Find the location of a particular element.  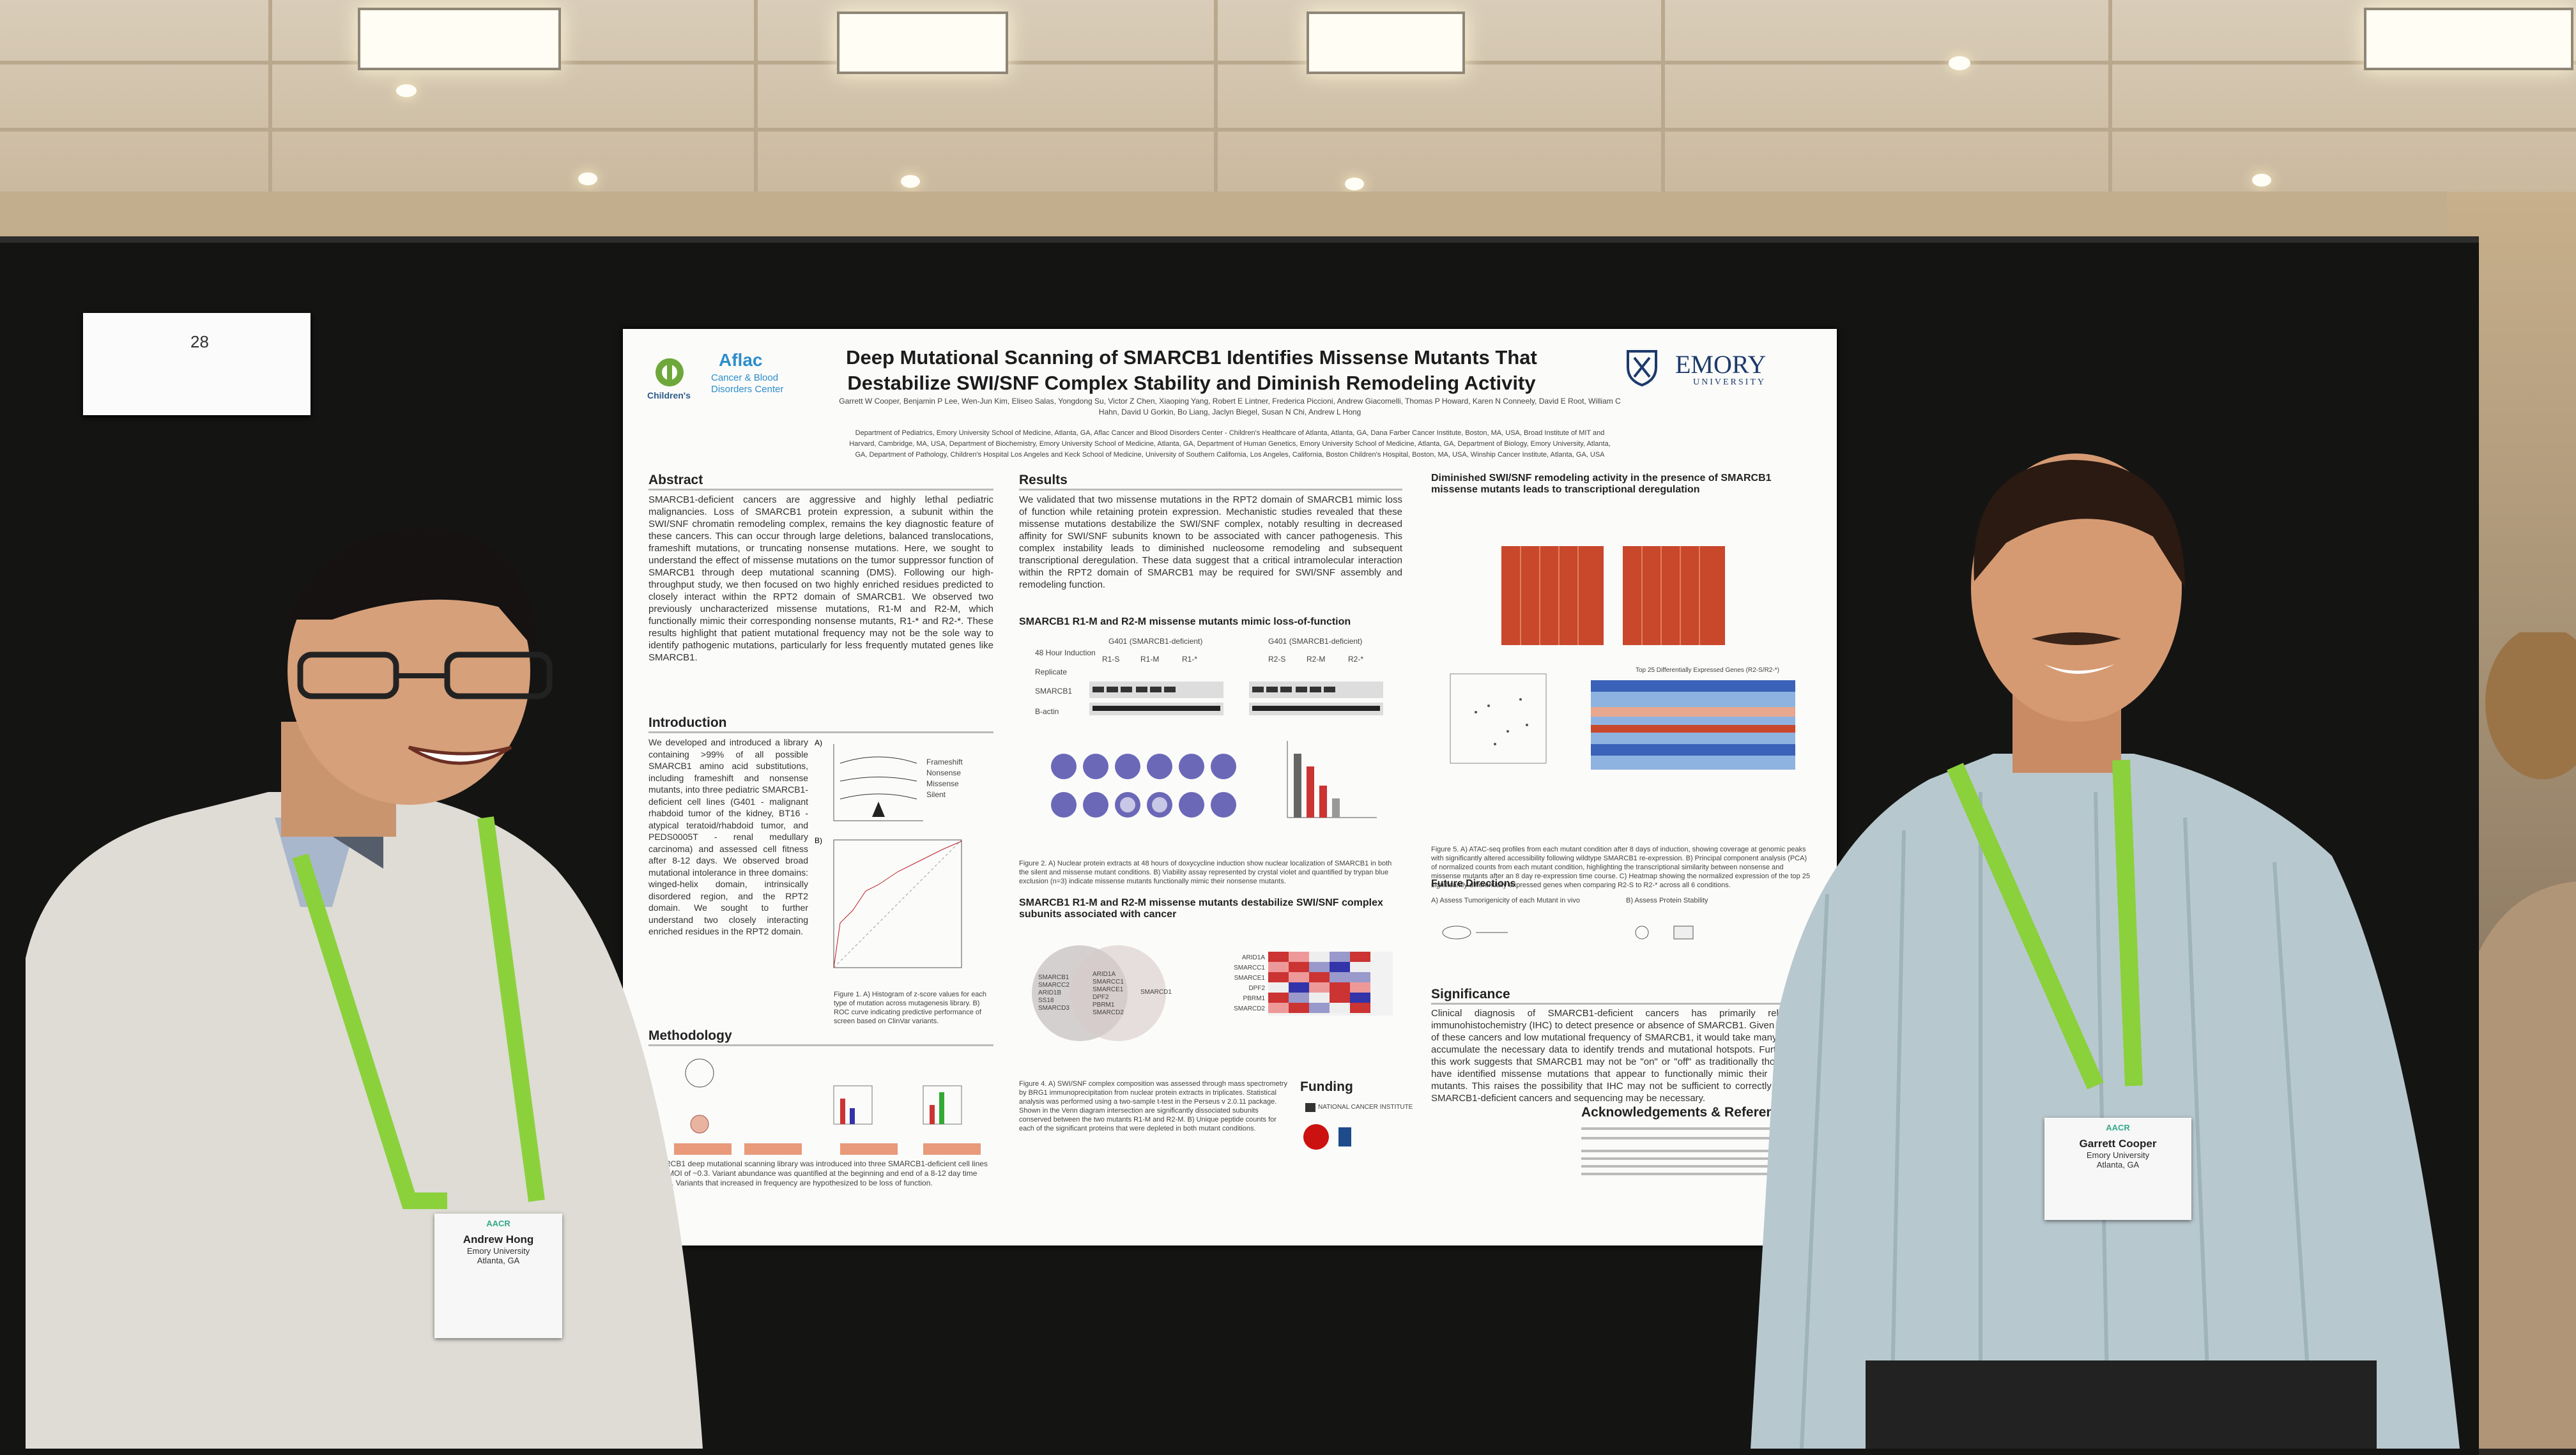

wb-row-label: 48 Hour Induction is located at coordinates (1065, 652).